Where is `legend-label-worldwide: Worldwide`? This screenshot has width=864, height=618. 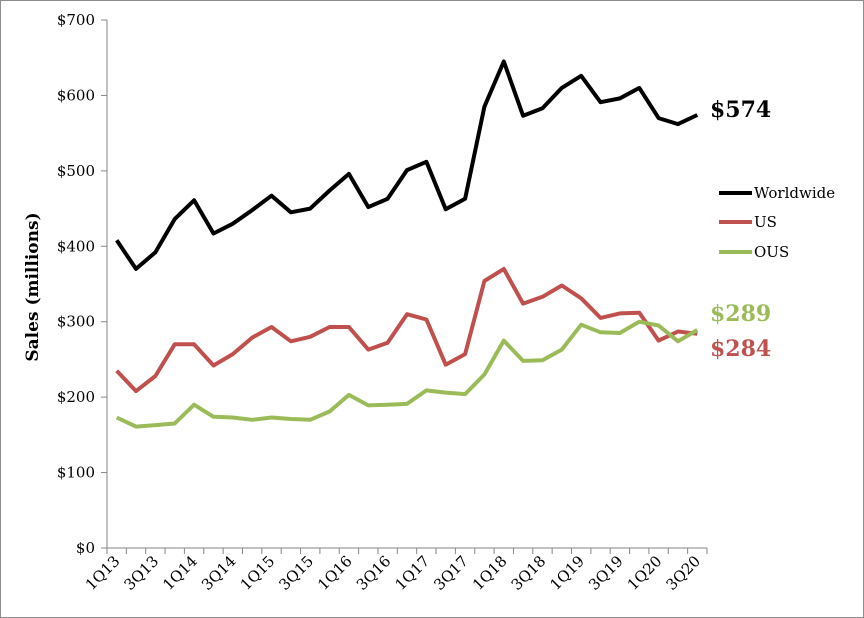 legend-label-worldwide: Worldwide is located at coordinates (794, 193).